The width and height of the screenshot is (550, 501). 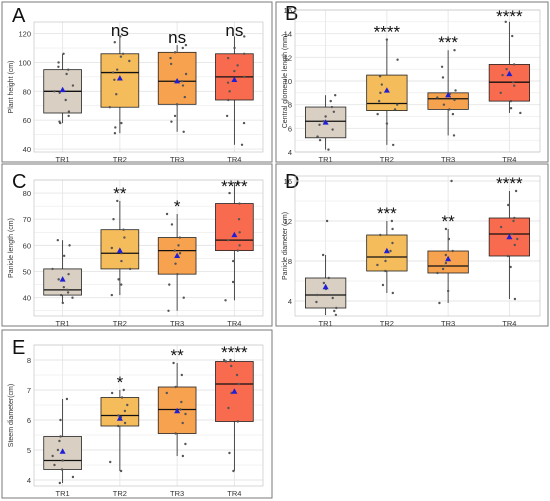 What do you see at coordinates (234, 239) in the screenshot?
I see `box-tr4: ****` at bounding box center [234, 239].